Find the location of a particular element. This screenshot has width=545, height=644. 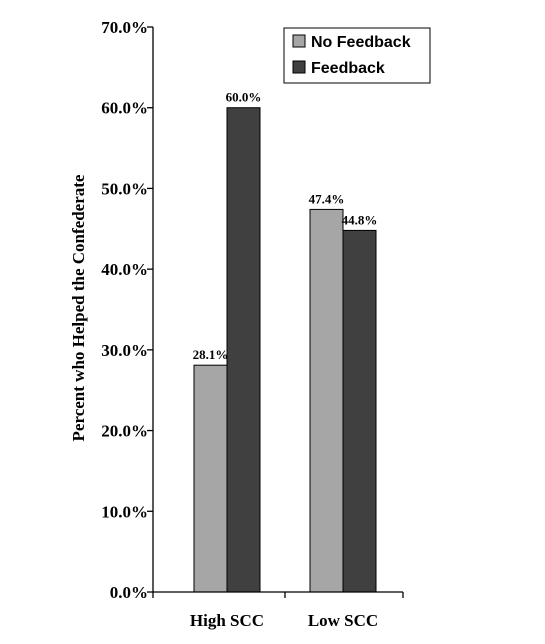

bar-feedback-high-scc is located at coordinates (243, 350).